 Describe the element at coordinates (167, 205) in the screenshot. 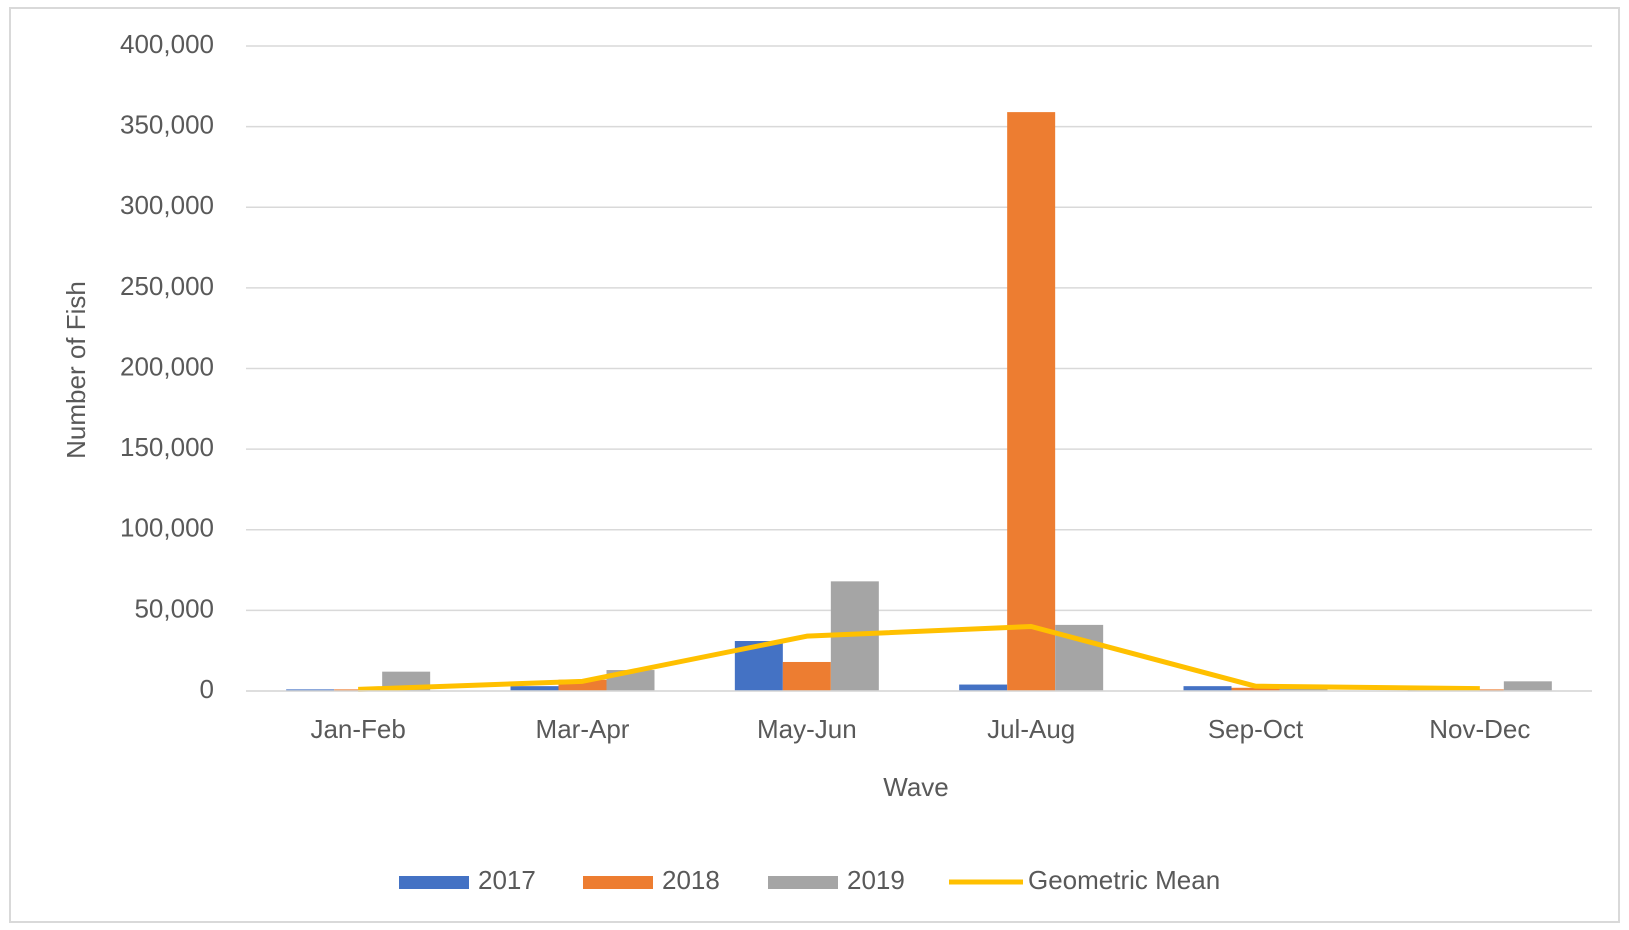

I see `y-tick-label: 300,000` at that location.